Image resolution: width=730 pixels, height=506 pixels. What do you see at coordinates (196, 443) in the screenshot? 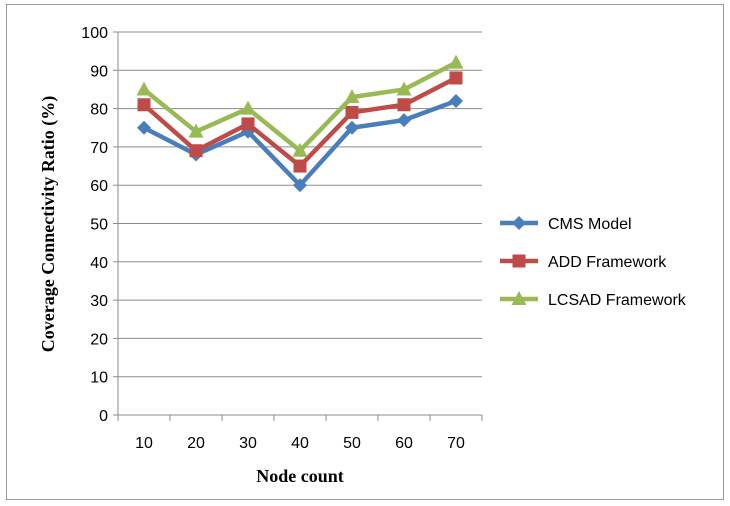
I see `x-tick-label: 20` at bounding box center [196, 443].